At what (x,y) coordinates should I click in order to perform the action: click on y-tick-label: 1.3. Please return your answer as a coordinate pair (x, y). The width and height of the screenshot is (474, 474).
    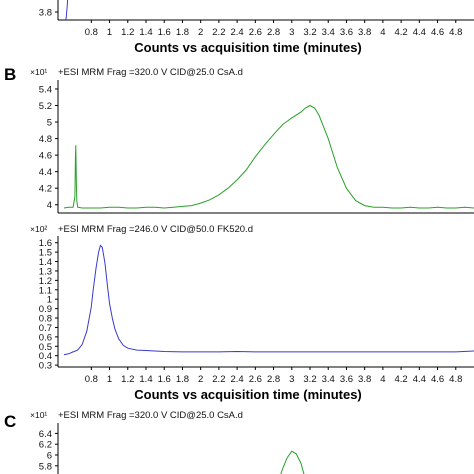
    Looking at the image, I should click on (45, 271).